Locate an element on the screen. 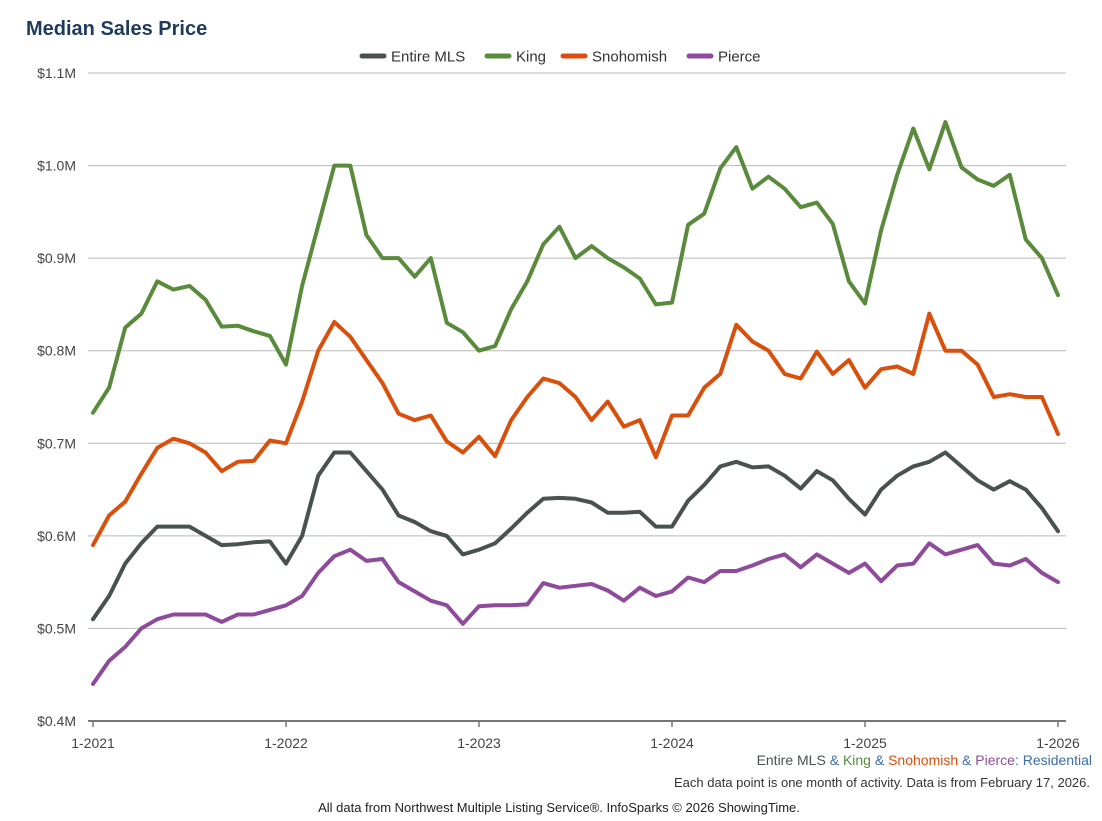 The width and height of the screenshot is (1102, 821). y-tick-label: $0.9M is located at coordinates (56, 258).